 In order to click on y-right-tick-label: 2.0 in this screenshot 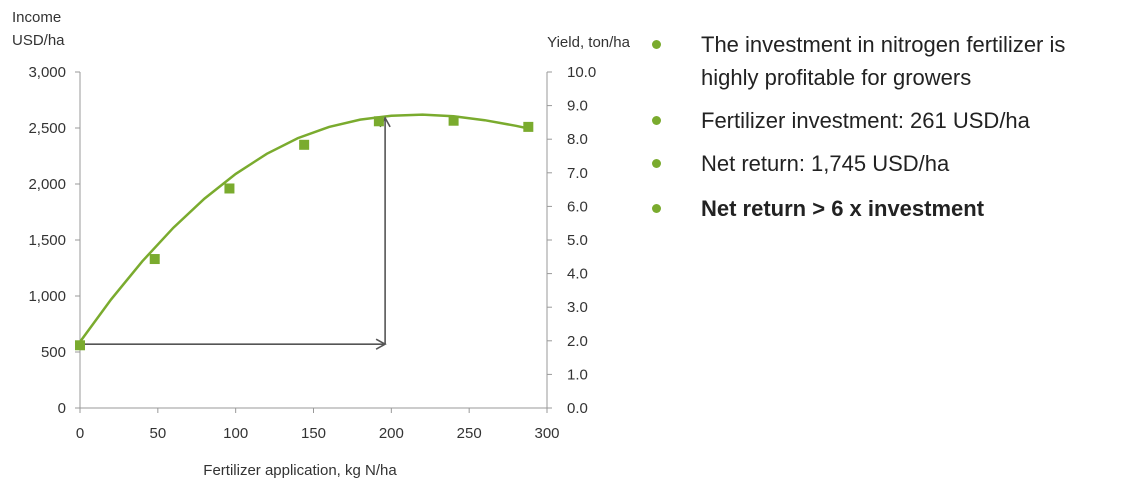, I will do `click(577, 341)`.